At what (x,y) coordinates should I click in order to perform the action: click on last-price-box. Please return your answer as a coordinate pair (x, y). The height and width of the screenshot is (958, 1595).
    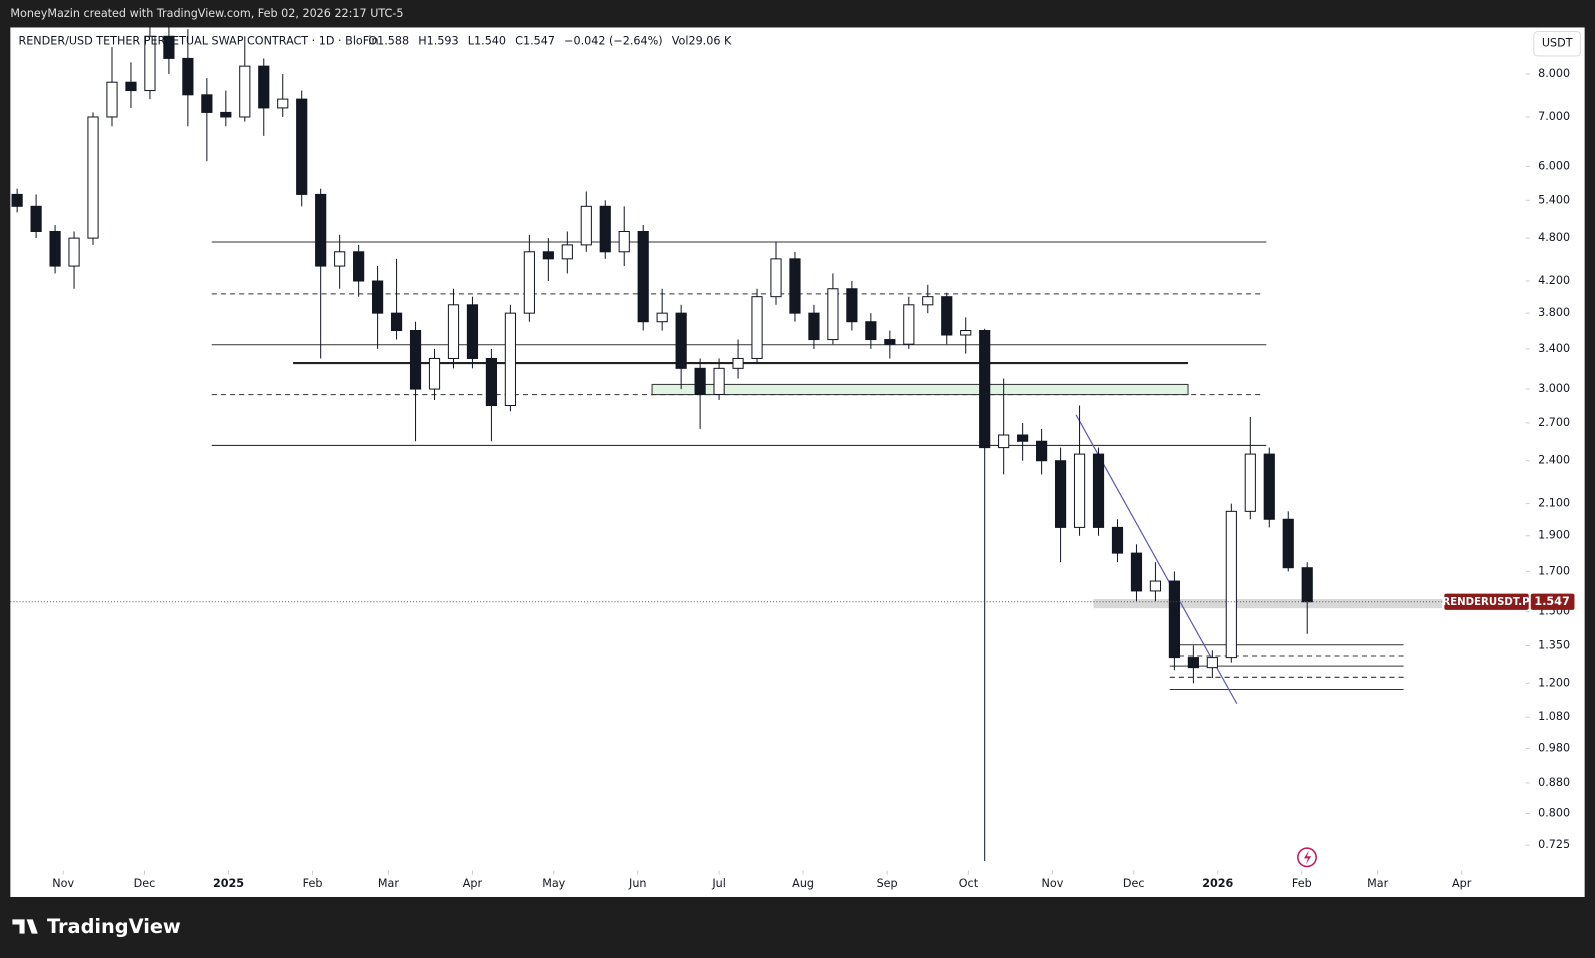
    Looking at the image, I should click on (1552, 601).